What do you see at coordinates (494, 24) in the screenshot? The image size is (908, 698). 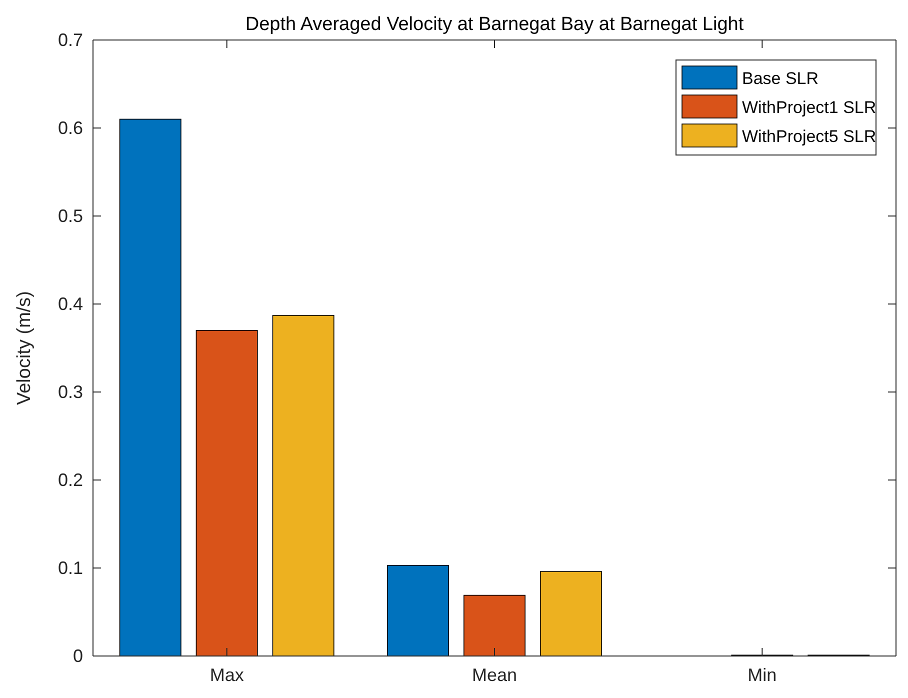 I see `chart-title: Depth Averaged Velocity at Barnegat Bay at Barnegat Light` at bounding box center [494, 24].